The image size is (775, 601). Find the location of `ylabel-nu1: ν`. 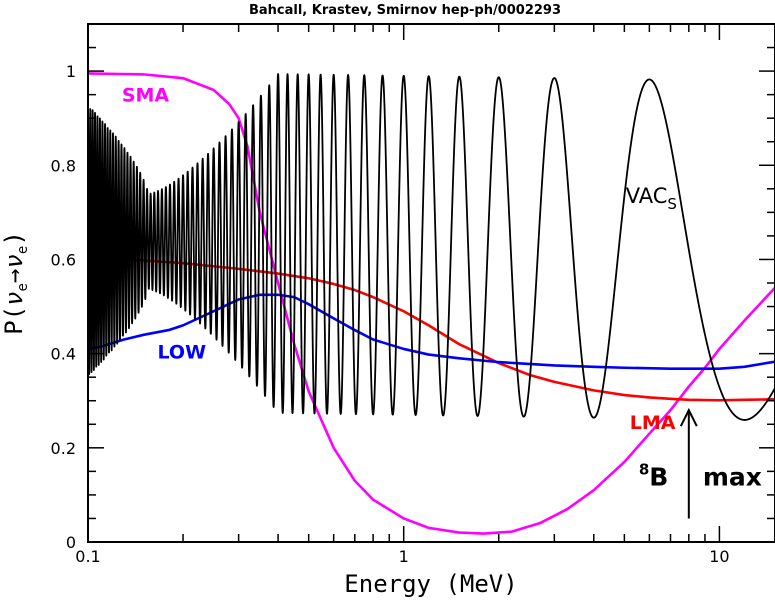

ylabel-nu1: ν is located at coordinates (14, 298).